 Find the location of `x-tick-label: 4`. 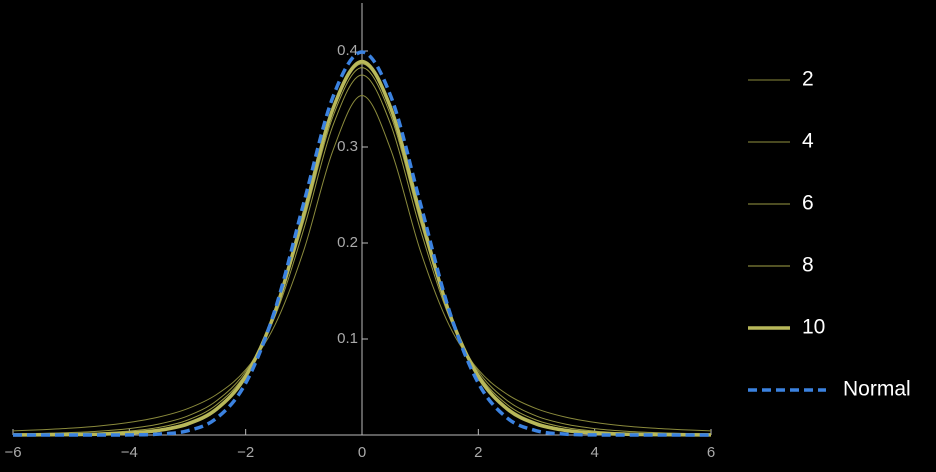

x-tick-label: 4 is located at coordinates (594, 452).